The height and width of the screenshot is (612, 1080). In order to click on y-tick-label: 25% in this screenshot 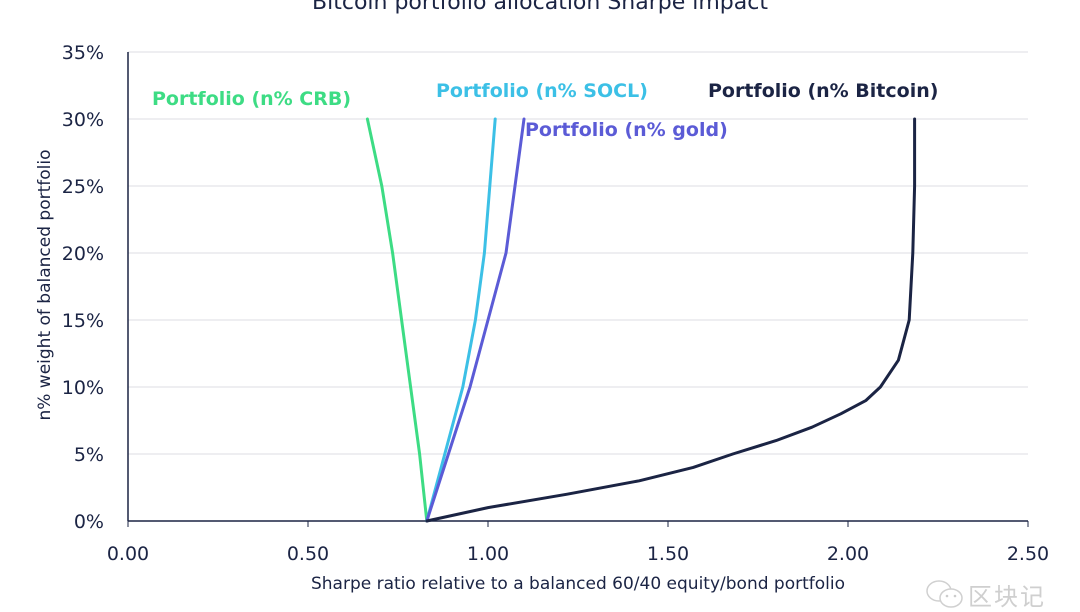, I will do `click(83, 187)`.